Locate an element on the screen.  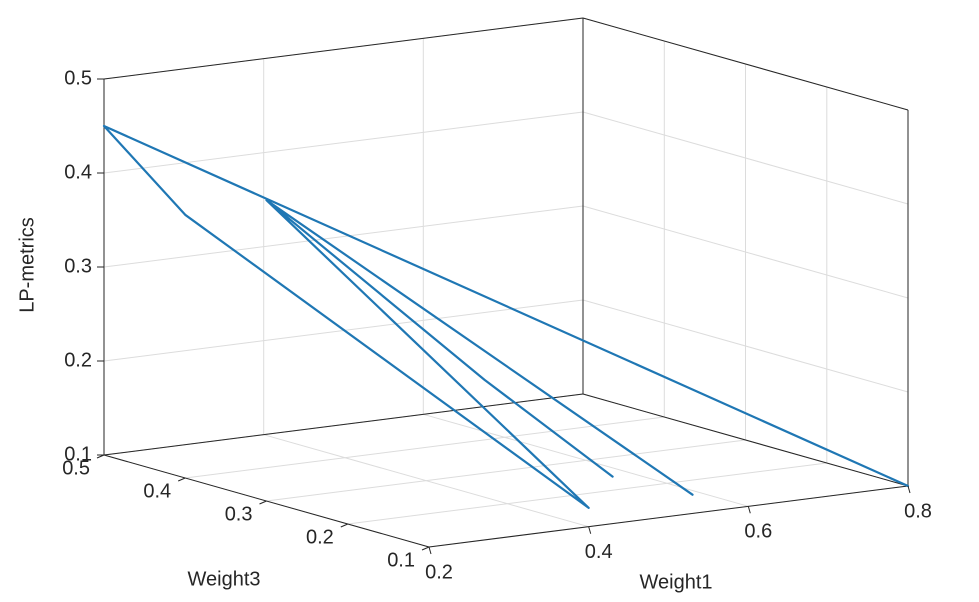
z-tick-label: 0.1 is located at coordinates (78, 454).